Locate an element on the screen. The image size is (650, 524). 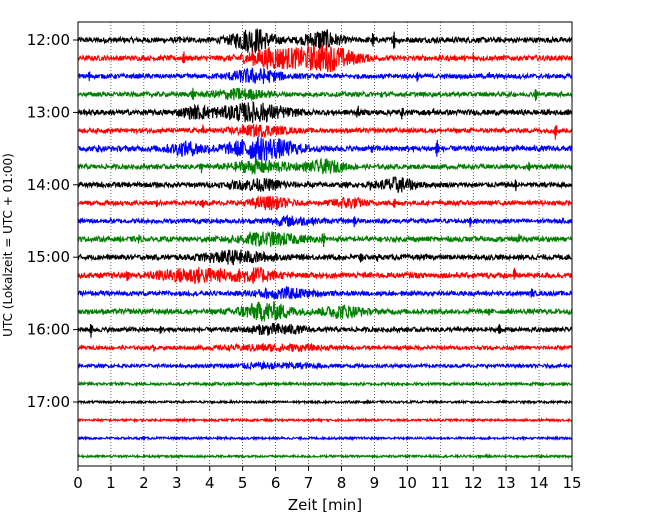
x-tick-label: 8 is located at coordinates (342, 483).